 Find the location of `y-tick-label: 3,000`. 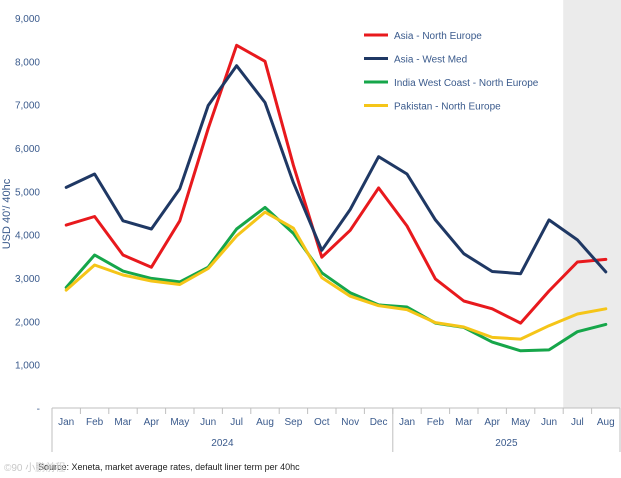

y-tick-label: 3,000 is located at coordinates (27, 279).